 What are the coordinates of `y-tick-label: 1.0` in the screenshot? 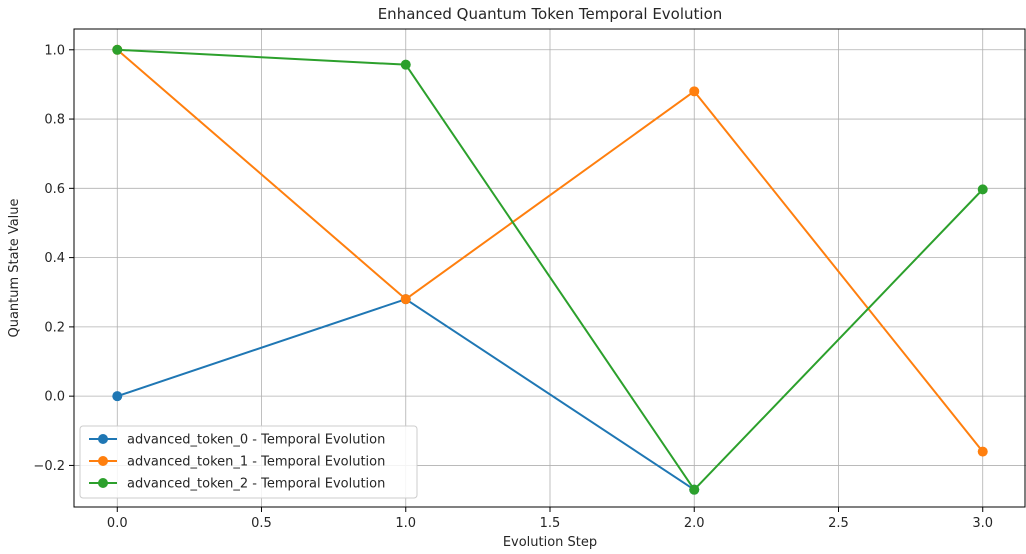 It's located at (54, 50).